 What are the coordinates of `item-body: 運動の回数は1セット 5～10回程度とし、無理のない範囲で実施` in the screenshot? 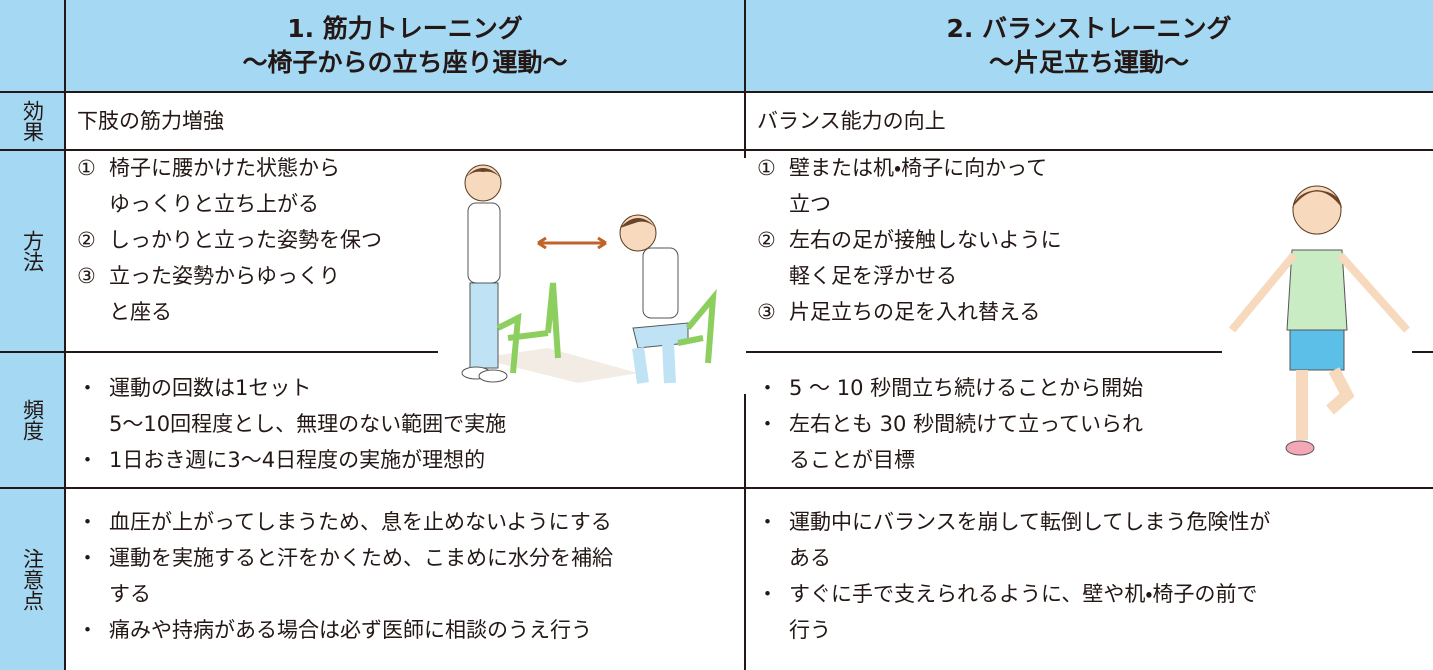 It's located at (307, 406).